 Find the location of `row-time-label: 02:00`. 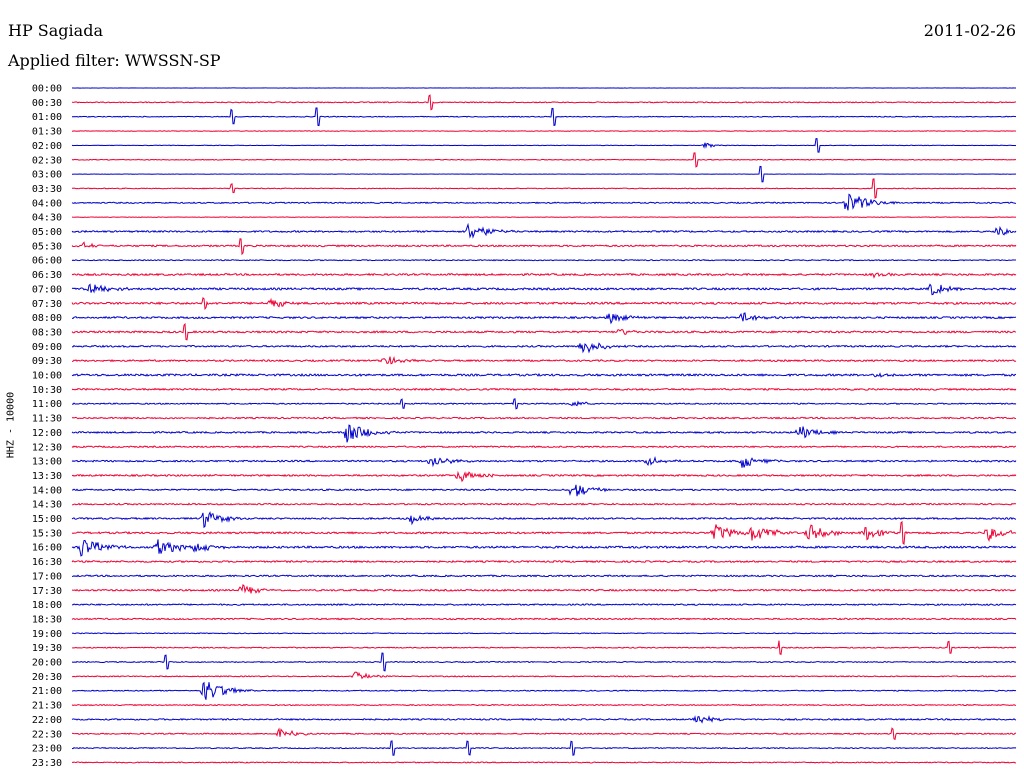

row-time-label: 02:00 is located at coordinates (47, 146).